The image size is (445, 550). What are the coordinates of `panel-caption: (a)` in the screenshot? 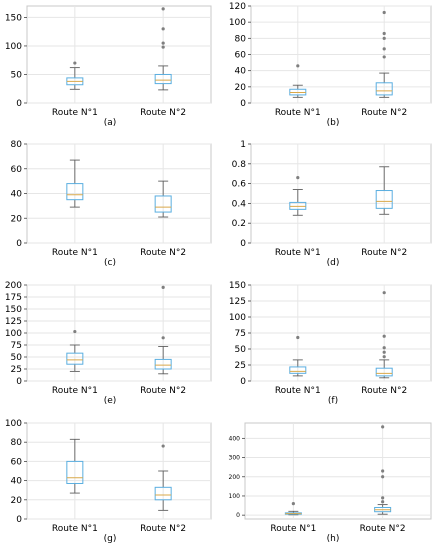 It's located at (110, 123).